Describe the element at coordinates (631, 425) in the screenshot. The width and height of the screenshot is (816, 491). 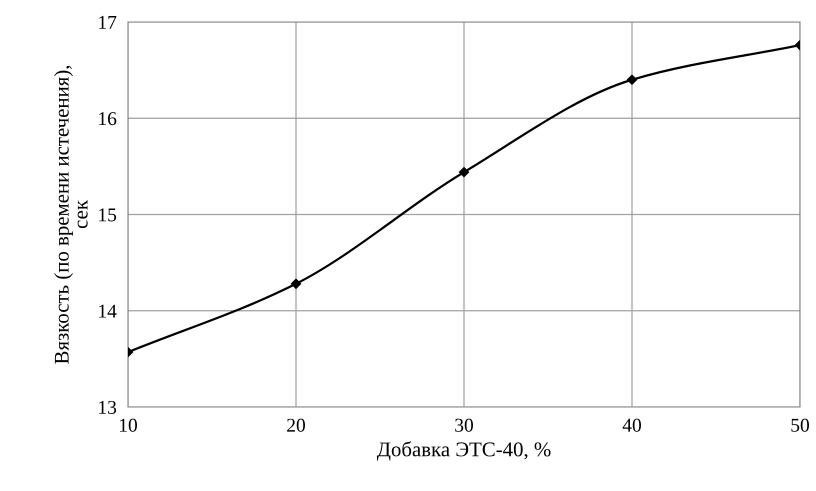
I see `x-tick-label: 40` at that location.